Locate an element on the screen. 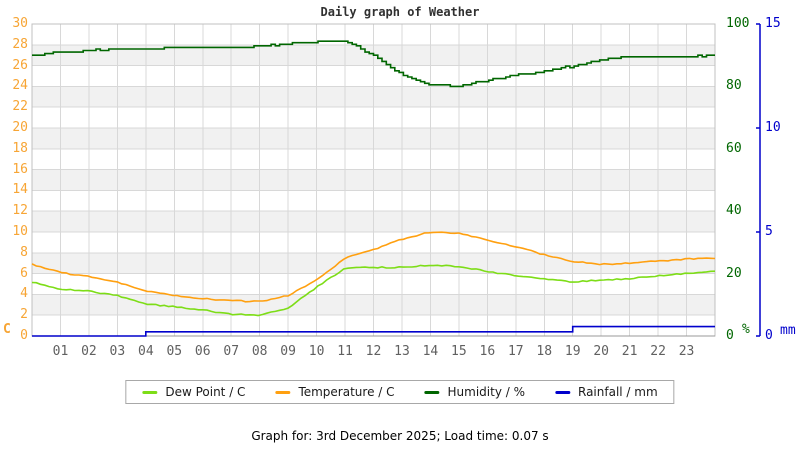 Image resolution: width=800 pixels, height=450 pixels. series-rainfall is located at coordinates (373, 331).